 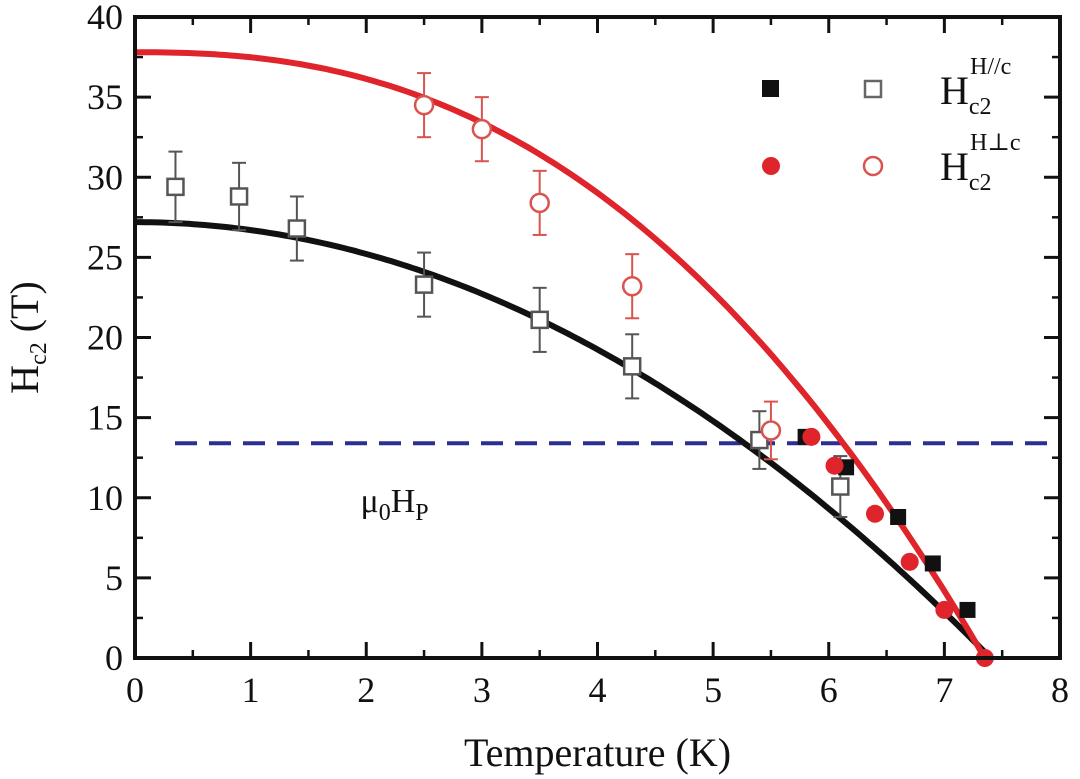 I want to click on legend-parallel-base: H, so click(x=954, y=90).